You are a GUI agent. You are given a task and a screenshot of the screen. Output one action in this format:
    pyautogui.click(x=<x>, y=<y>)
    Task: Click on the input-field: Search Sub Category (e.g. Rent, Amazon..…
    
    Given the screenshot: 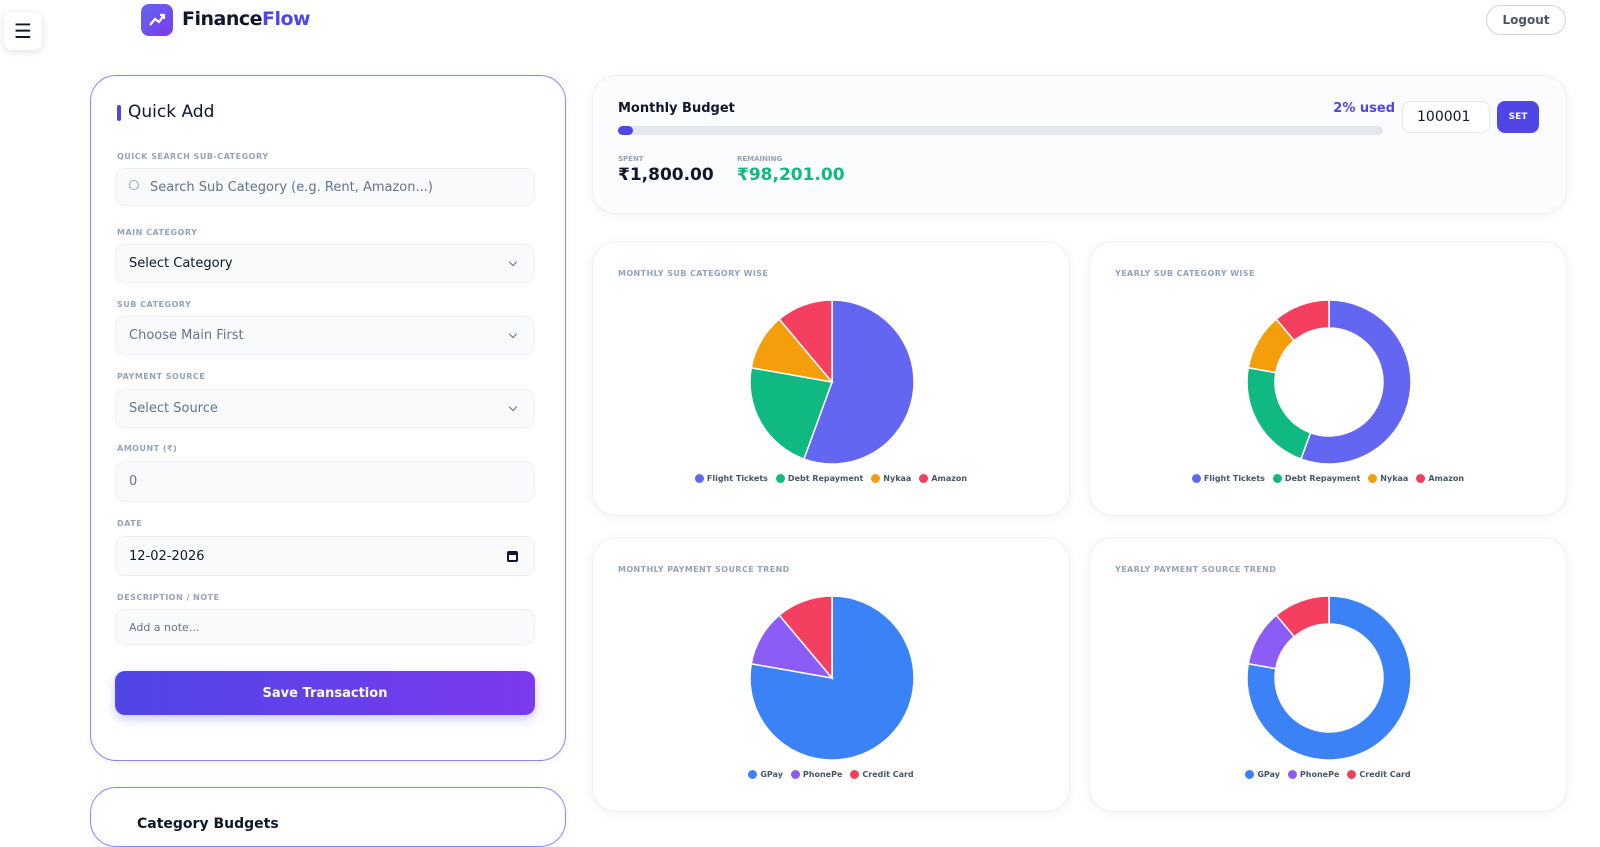 What is the action you would take?
    pyautogui.click(x=325, y=187)
    